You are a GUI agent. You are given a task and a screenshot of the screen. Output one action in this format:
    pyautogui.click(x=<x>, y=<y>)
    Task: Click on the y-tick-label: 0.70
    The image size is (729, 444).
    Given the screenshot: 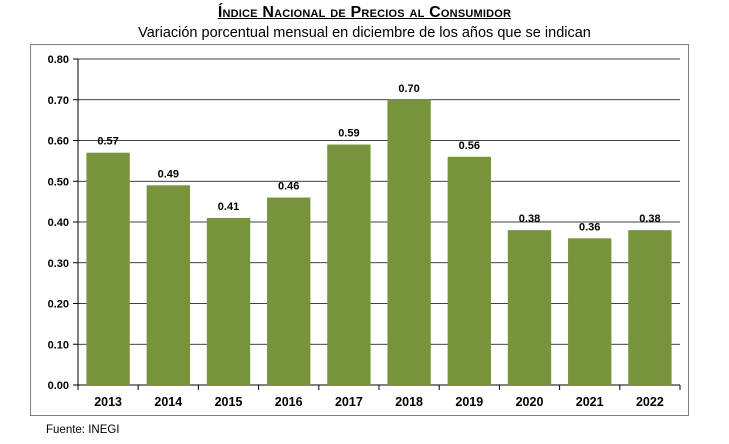 What is the action you would take?
    pyautogui.click(x=58, y=101)
    